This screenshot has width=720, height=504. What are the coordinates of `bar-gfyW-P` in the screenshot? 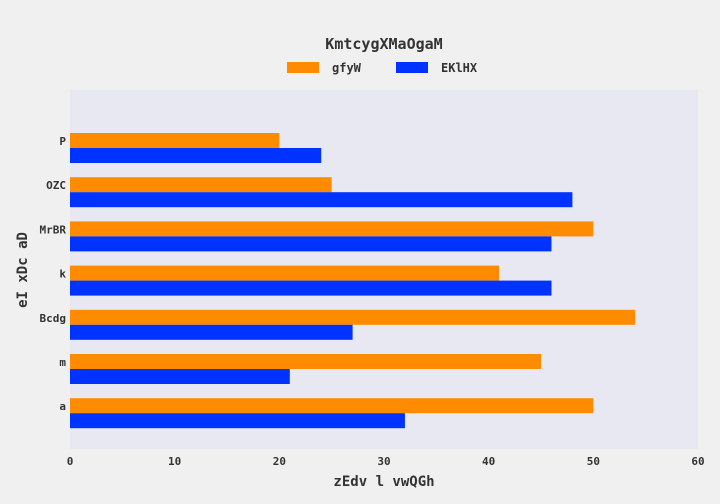 It's located at (175, 140).